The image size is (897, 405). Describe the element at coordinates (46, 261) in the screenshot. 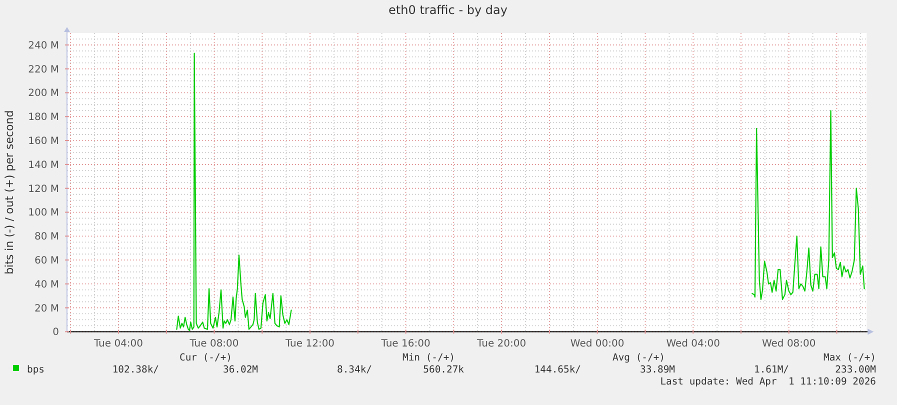

I see `y-tick-label: 60 M` at that location.